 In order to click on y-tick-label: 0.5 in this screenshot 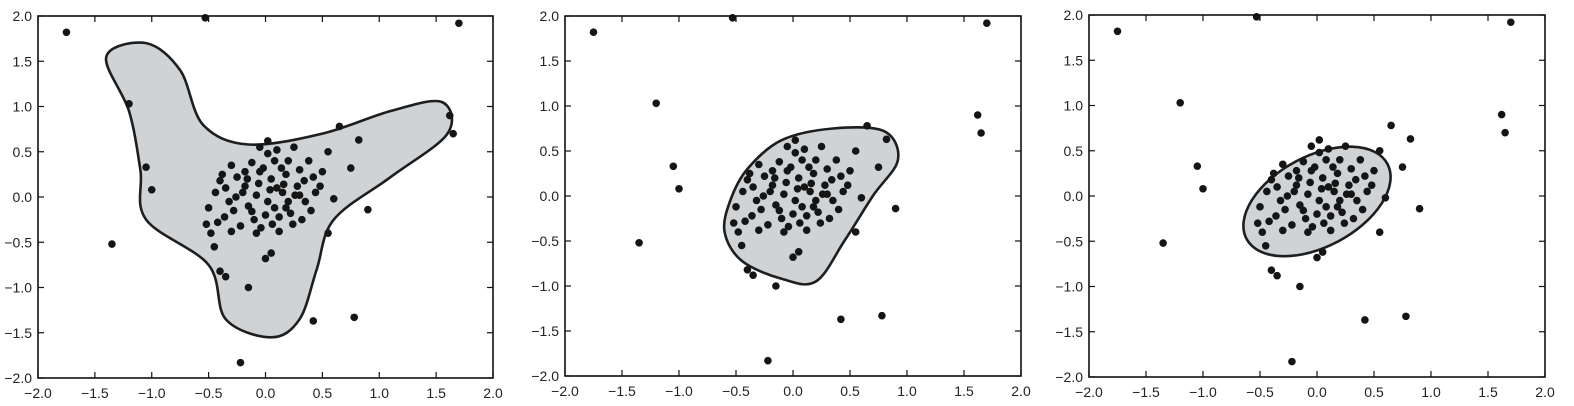, I will do `click(1074, 151)`.